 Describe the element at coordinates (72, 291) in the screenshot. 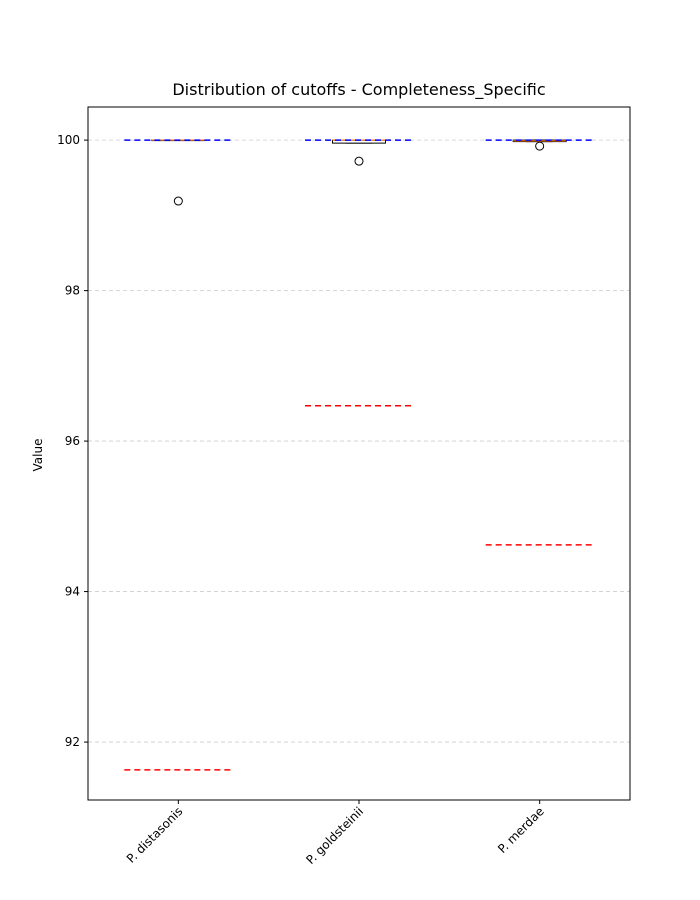

I see `y-tick-label: 98` at that location.